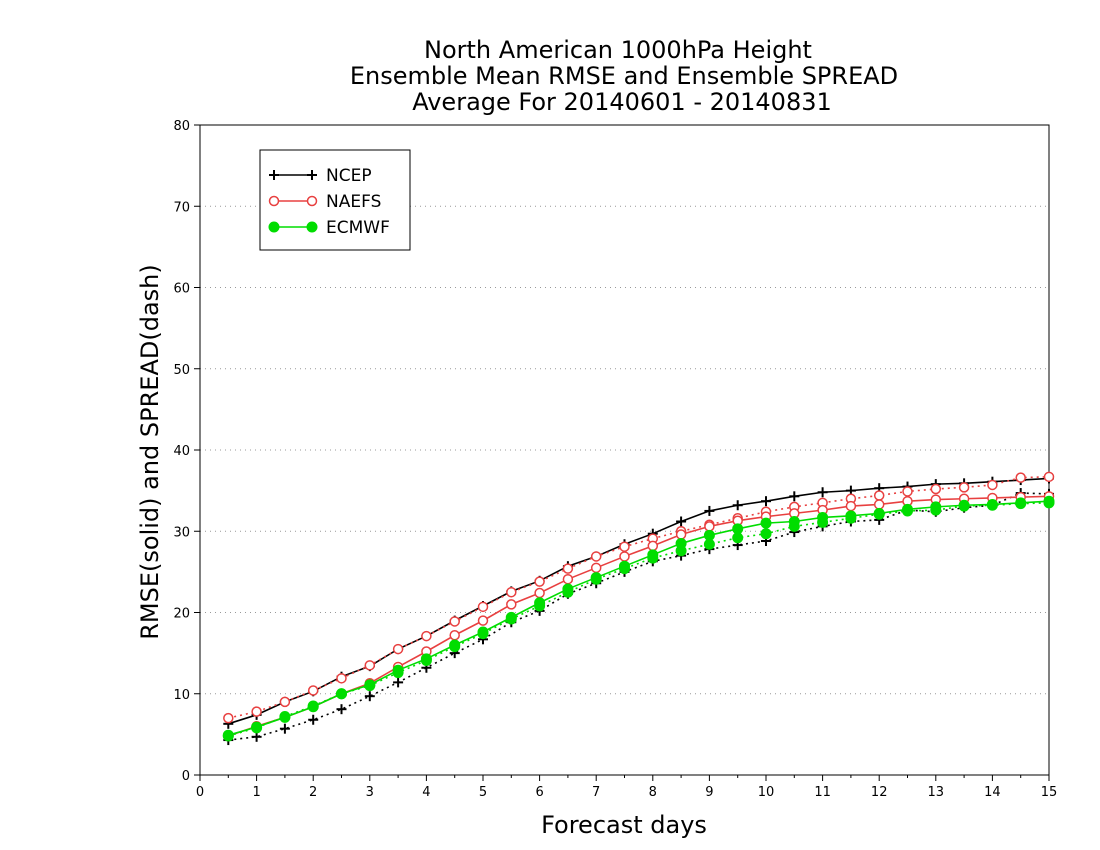 The image size is (1100, 850). Describe the element at coordinates (200, 792) in the screenshot. I see `x-tick-label-0: 0` at that location.